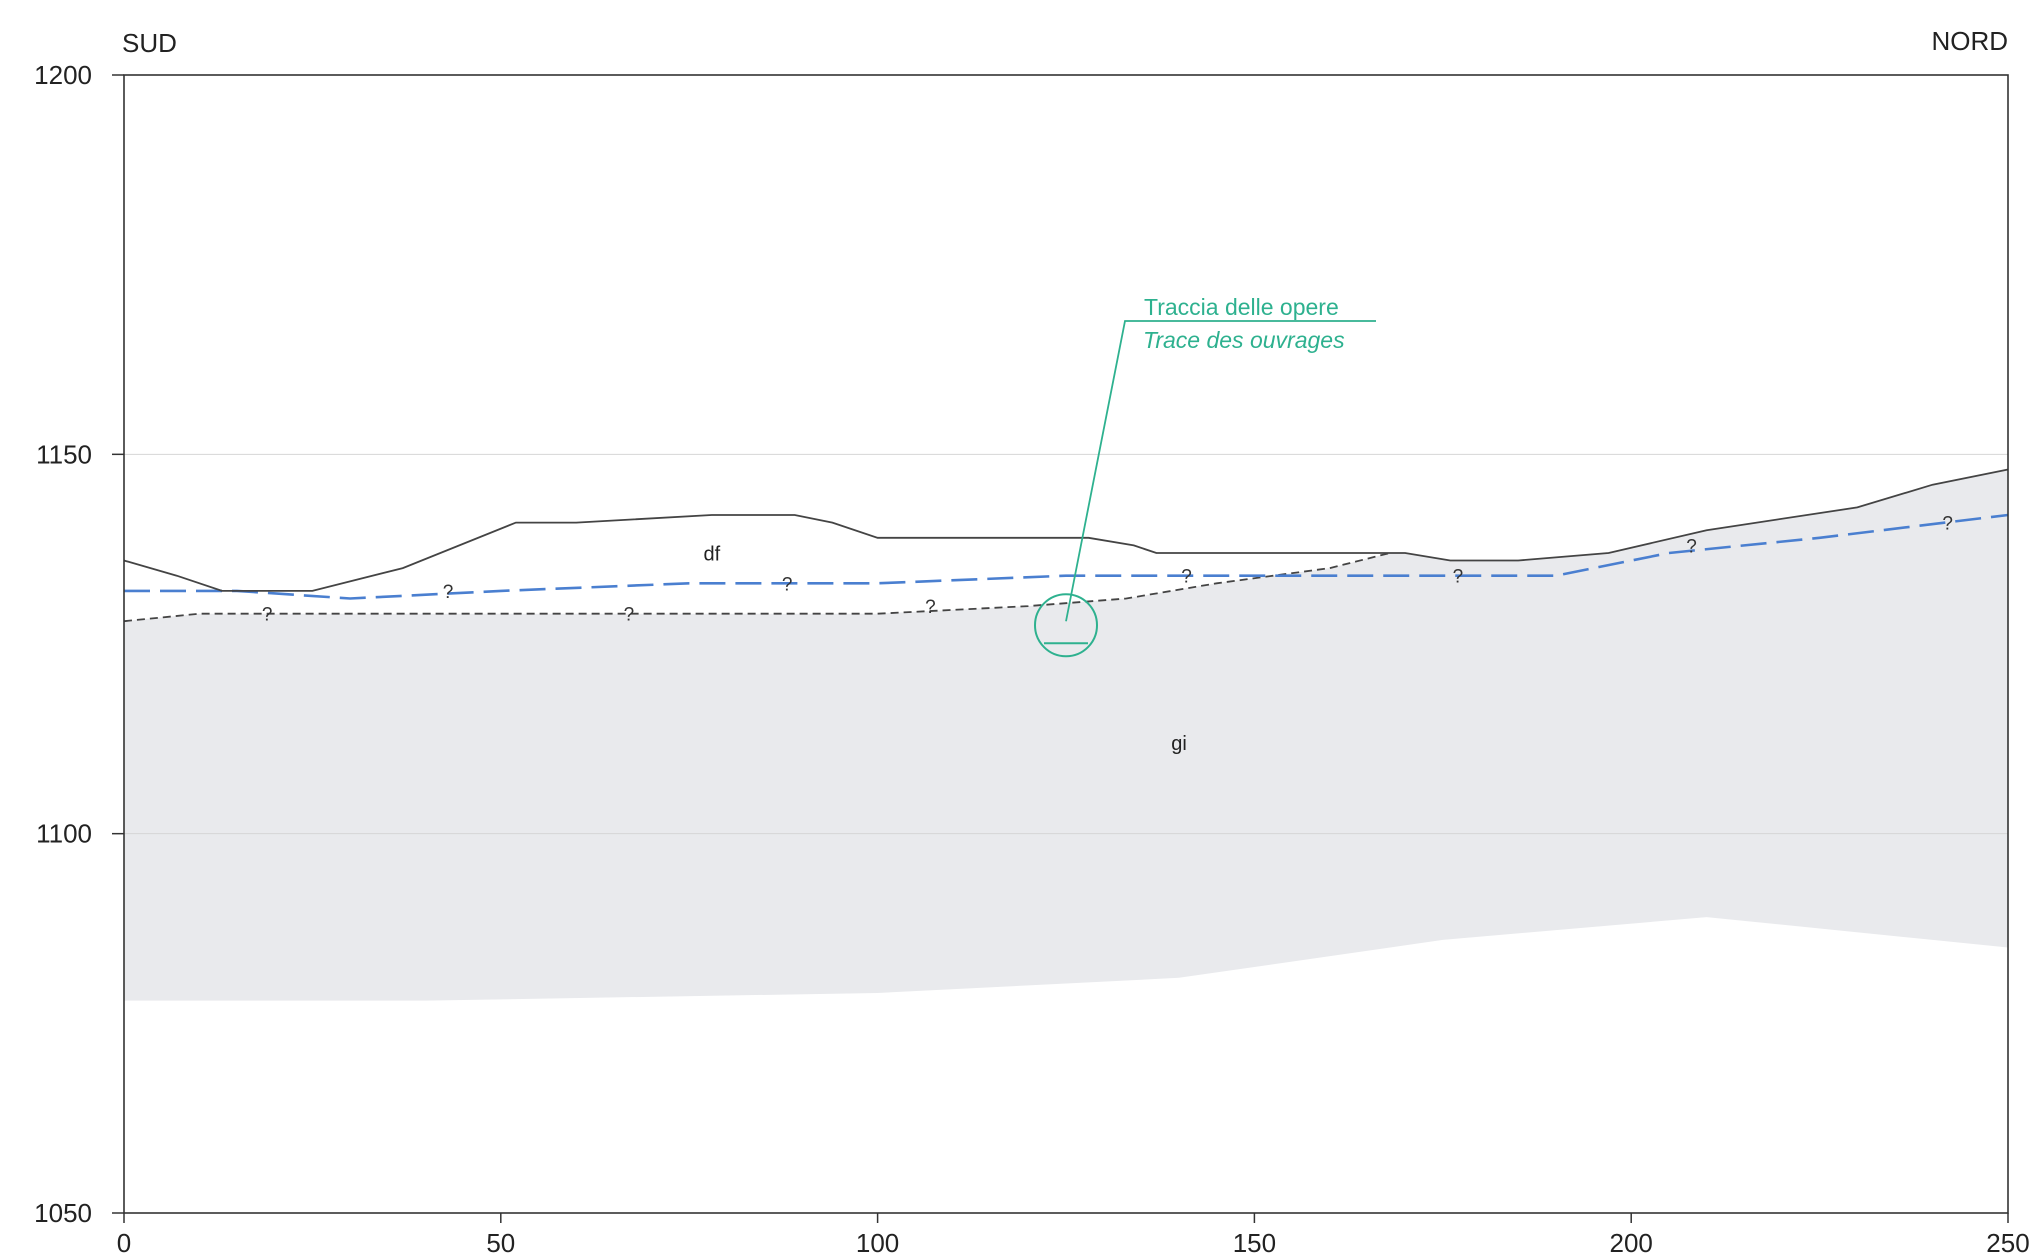  Describe the element at coordinates (1066, 625) in the screenshot. I see `works-trace-circle` at that location.